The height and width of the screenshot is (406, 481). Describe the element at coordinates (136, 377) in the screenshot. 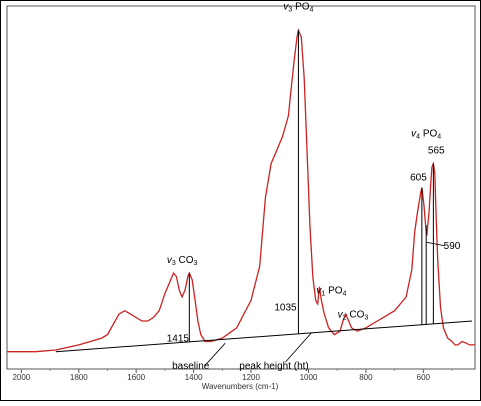

I see `x-tick-label-1600: 1600` at that location.